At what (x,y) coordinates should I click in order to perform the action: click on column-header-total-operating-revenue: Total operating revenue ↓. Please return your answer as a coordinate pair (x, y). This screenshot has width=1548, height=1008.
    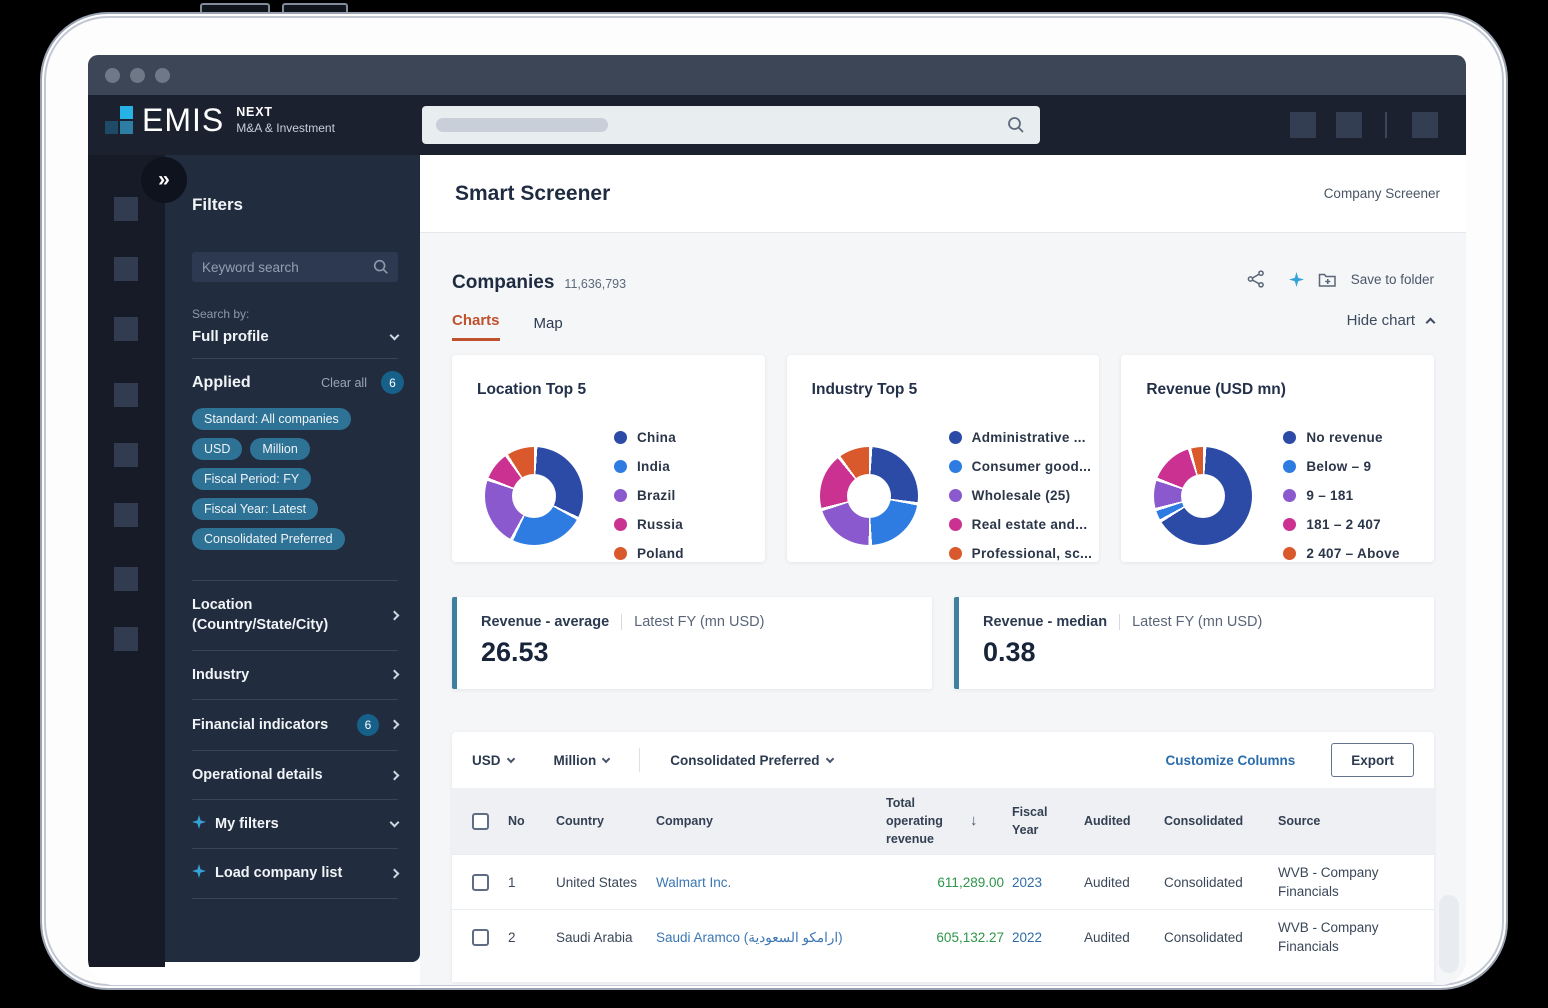
    Looking at the image, I should click on (949, 821).